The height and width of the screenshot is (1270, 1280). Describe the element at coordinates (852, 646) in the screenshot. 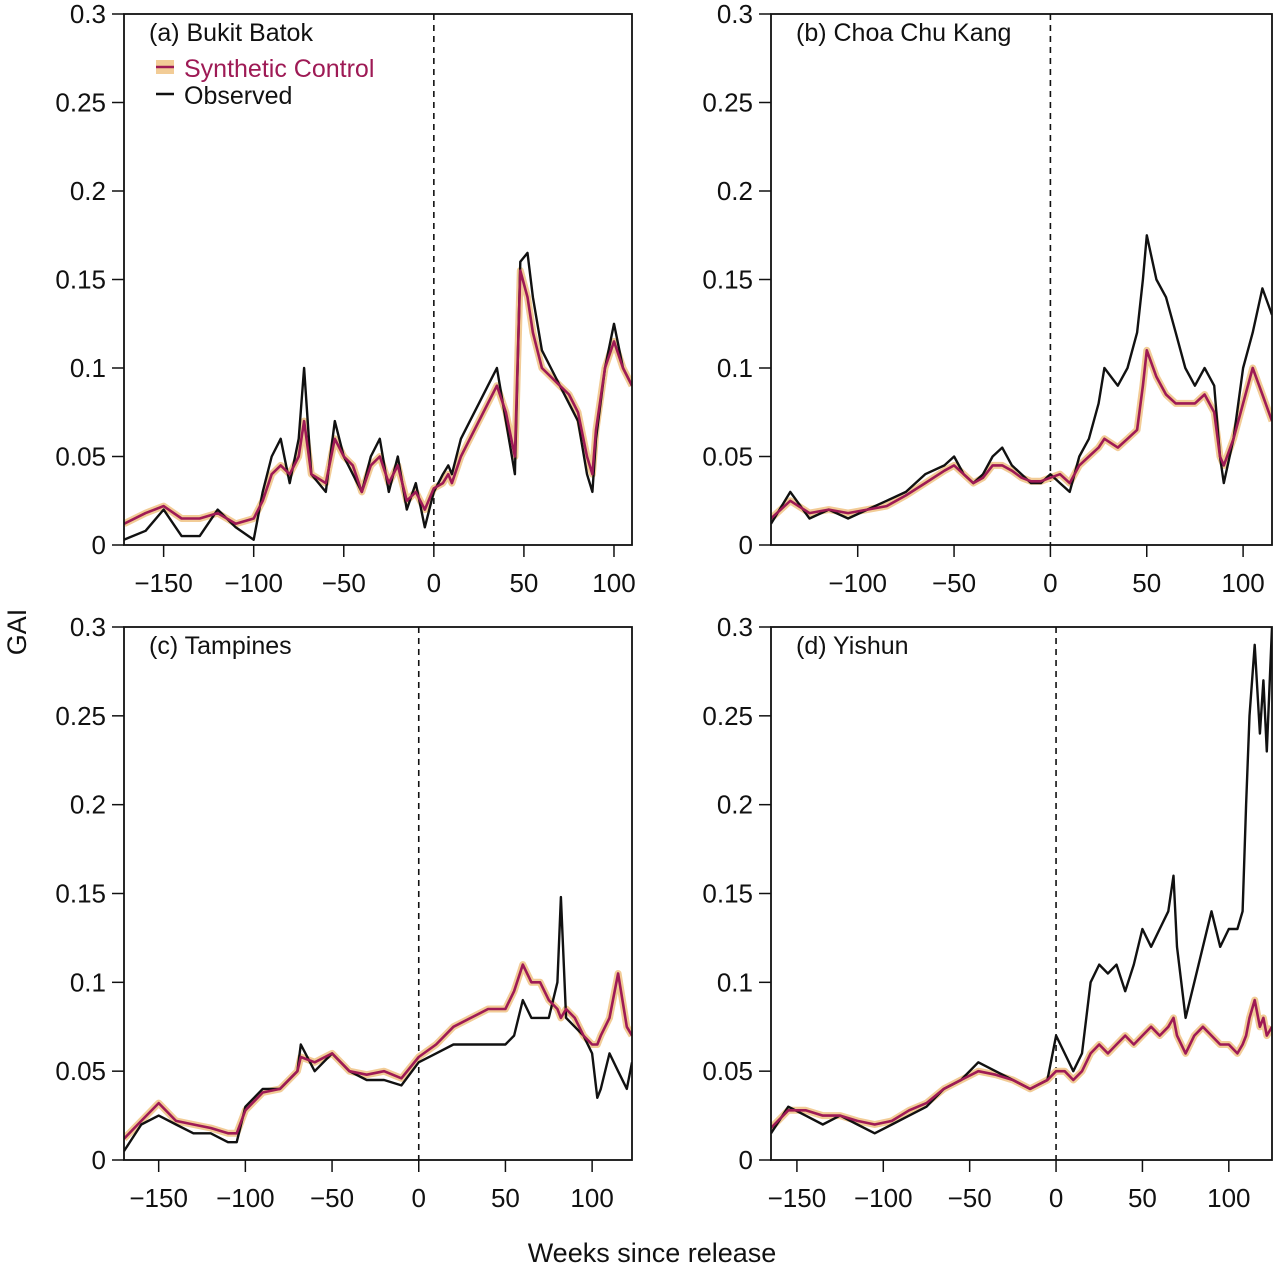

I see `panel-title: (d) Yishun` at that location.